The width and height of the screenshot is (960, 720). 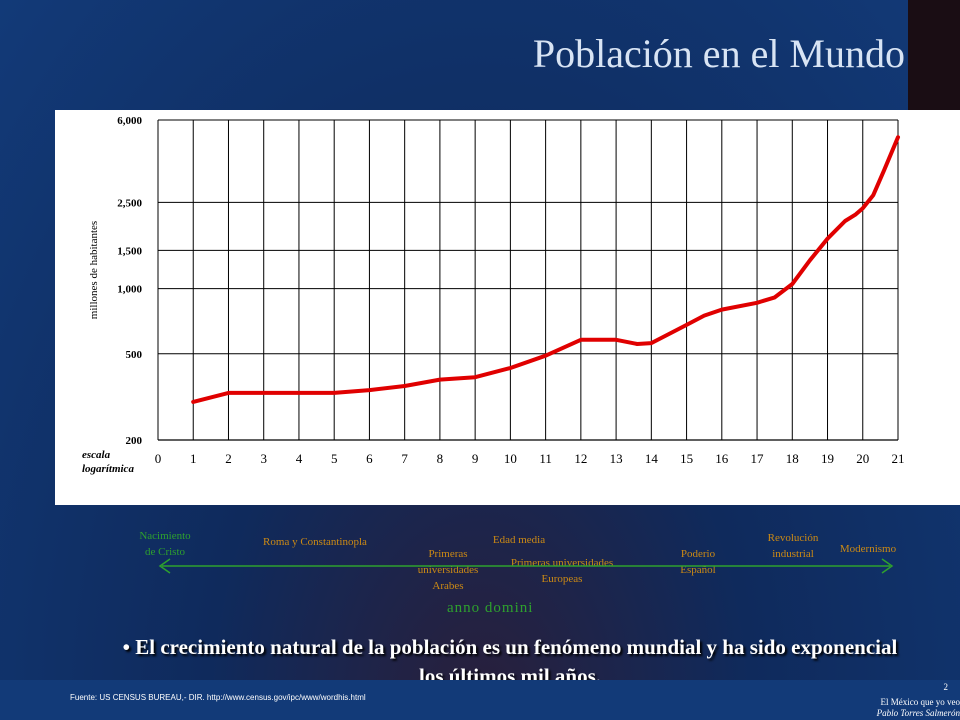 I want to click on anno-domini-label: anno domini, so click(x=490, y=608).